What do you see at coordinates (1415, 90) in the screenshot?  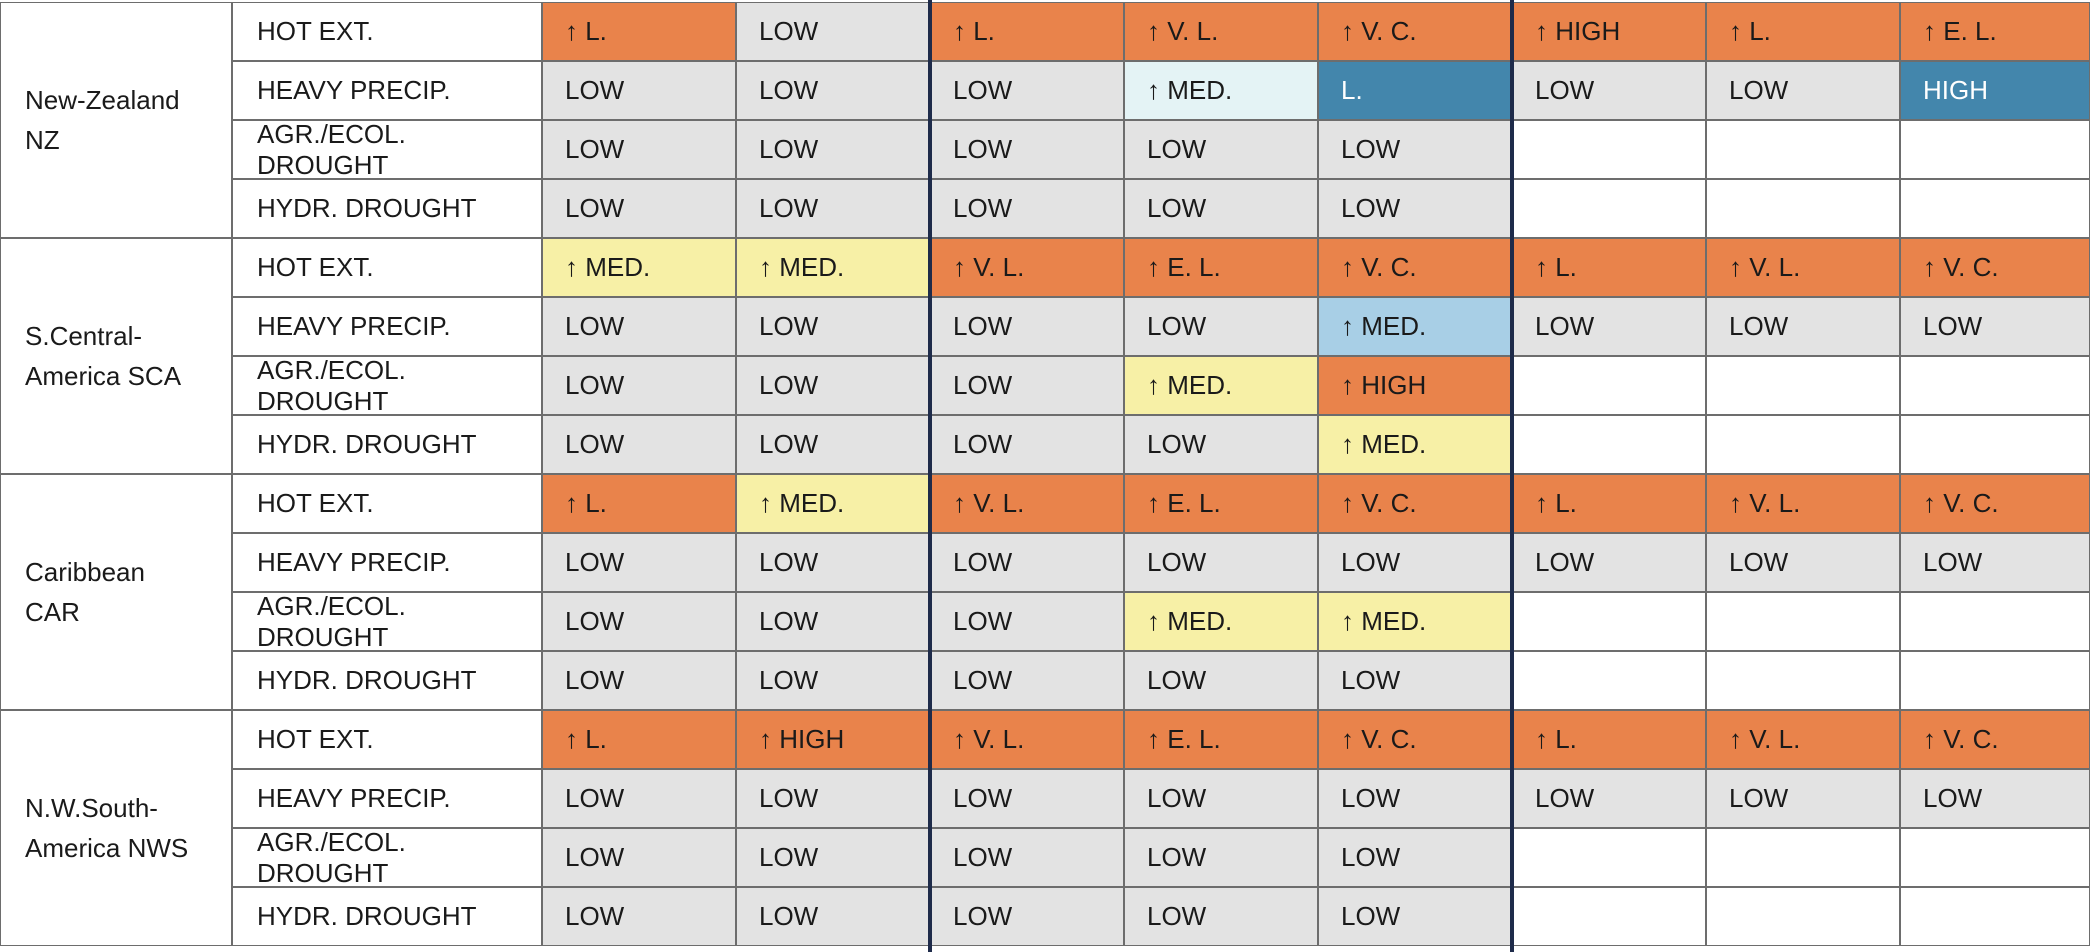 I see `assessment-cell: L.` at bounding box center [1415, 90].